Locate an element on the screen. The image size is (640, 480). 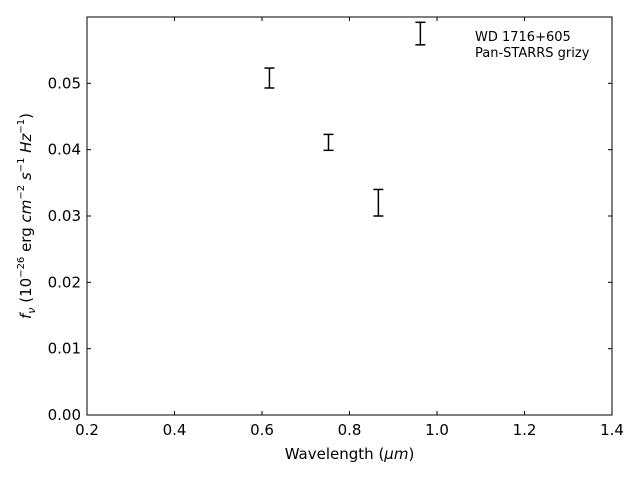
x-tick-label: 0.2 is located at coordinates (87, 430).